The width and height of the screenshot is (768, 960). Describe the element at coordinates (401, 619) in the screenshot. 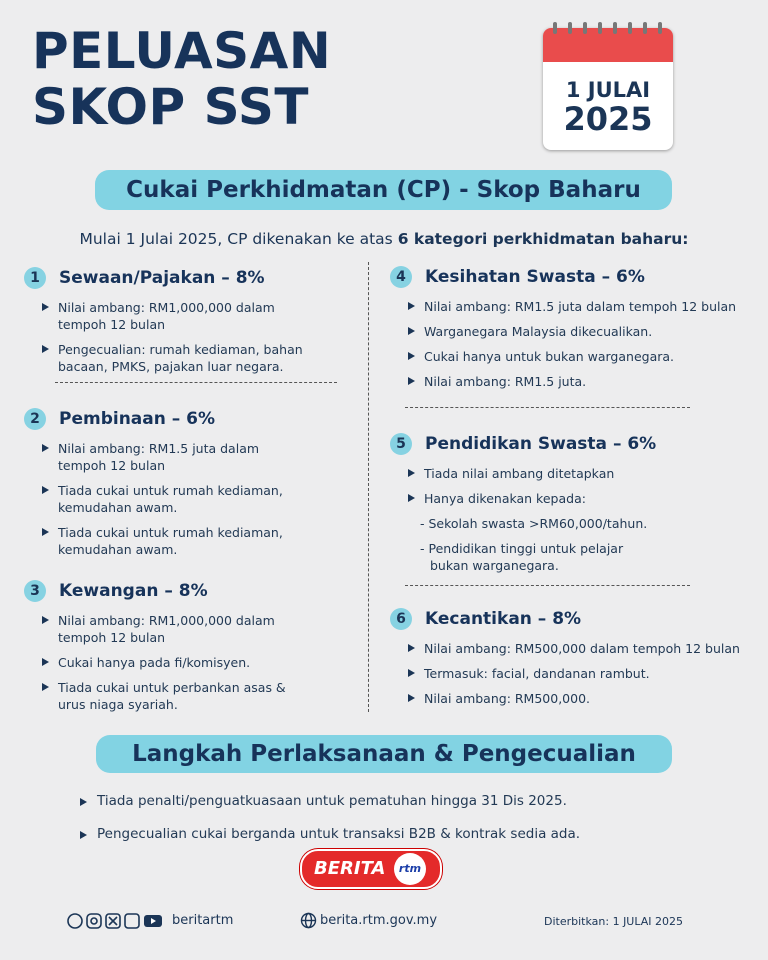

I see `category-number: 6` at that location.